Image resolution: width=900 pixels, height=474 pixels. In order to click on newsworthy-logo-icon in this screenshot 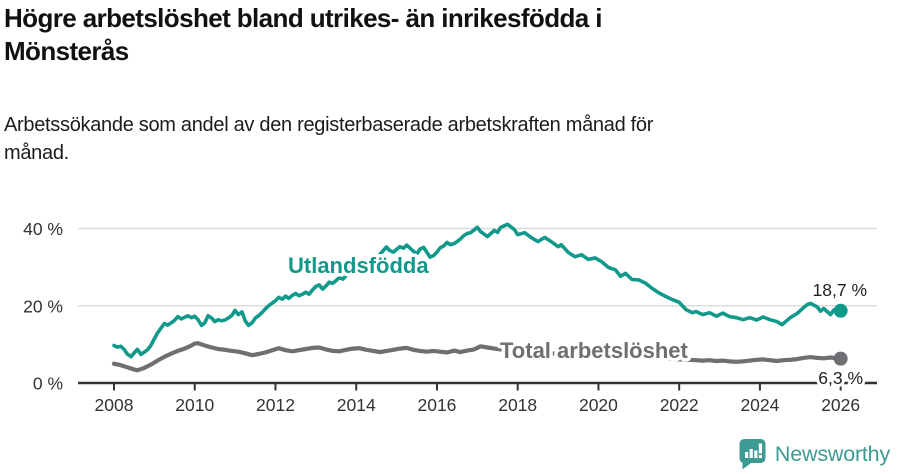, I will do `click(752, 453)`.